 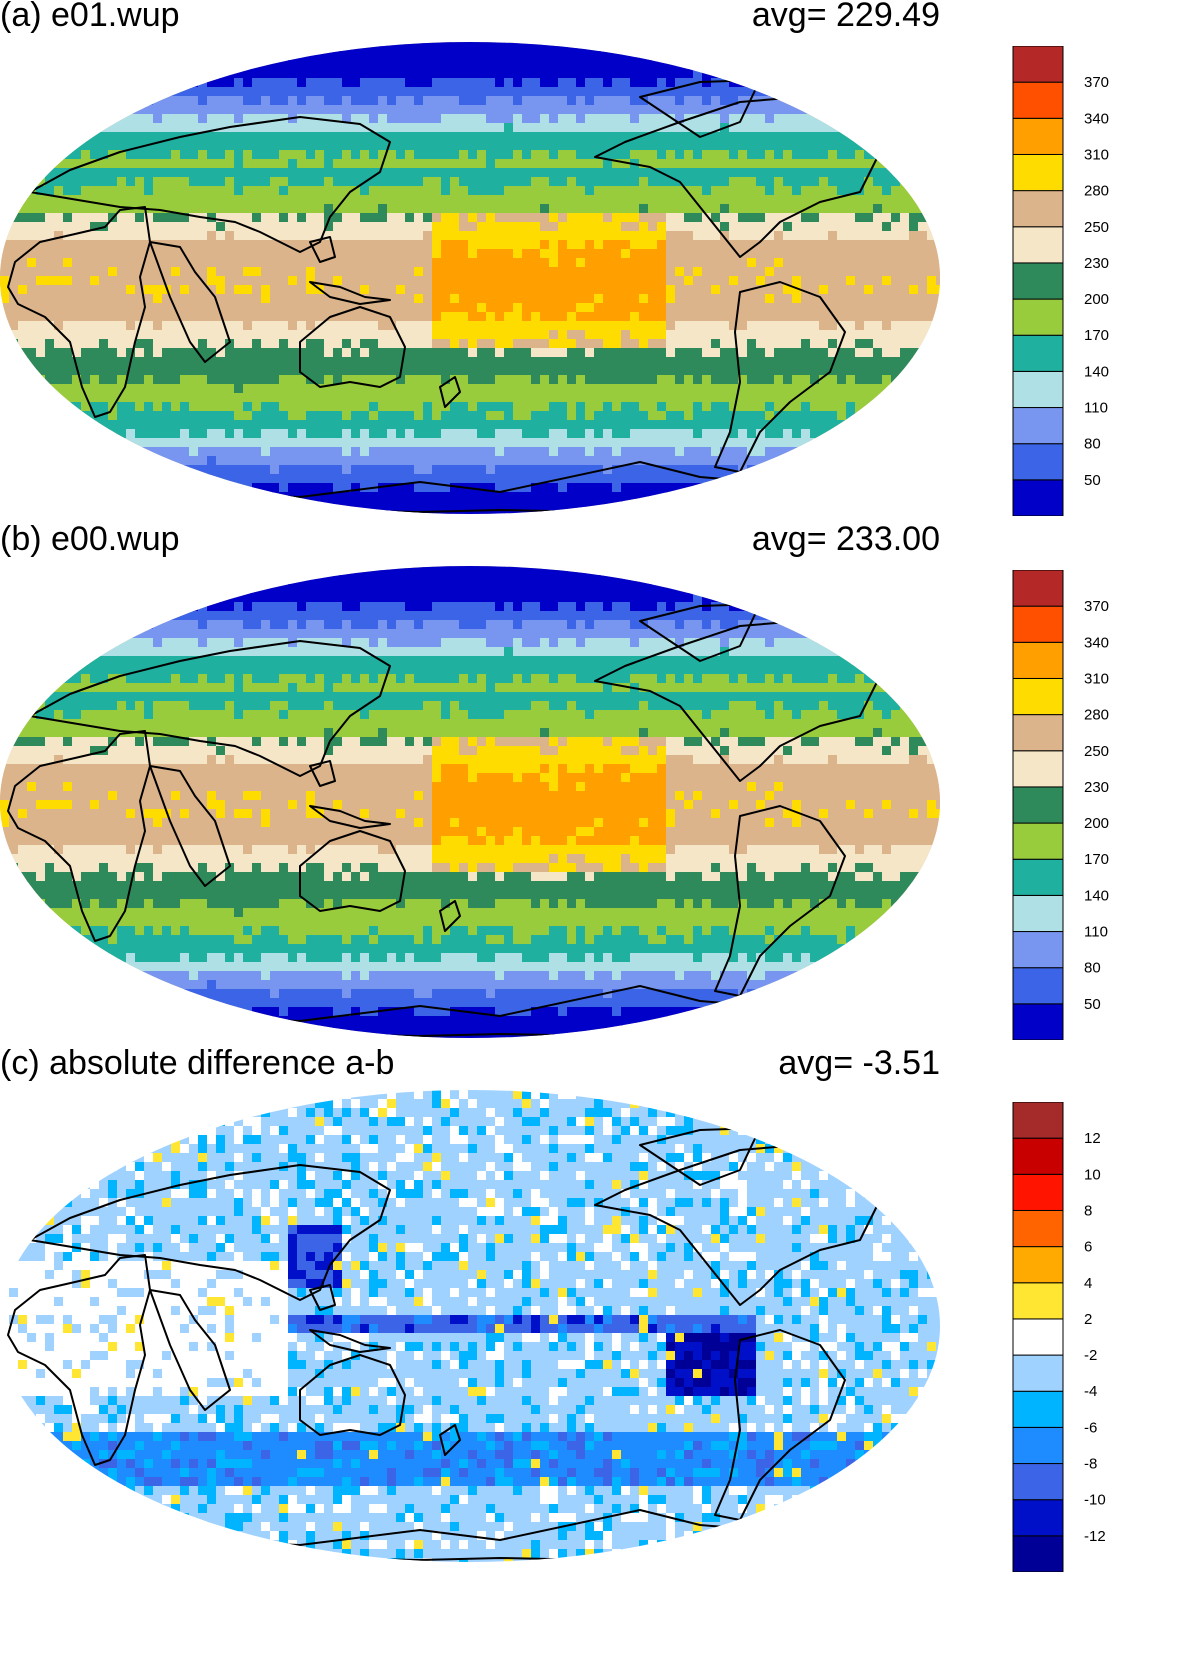 I want to click on colorbar-panel-a: 50 80 110 140 170 200 230 250 280 310 340 370, so click(x=1060, y=281).